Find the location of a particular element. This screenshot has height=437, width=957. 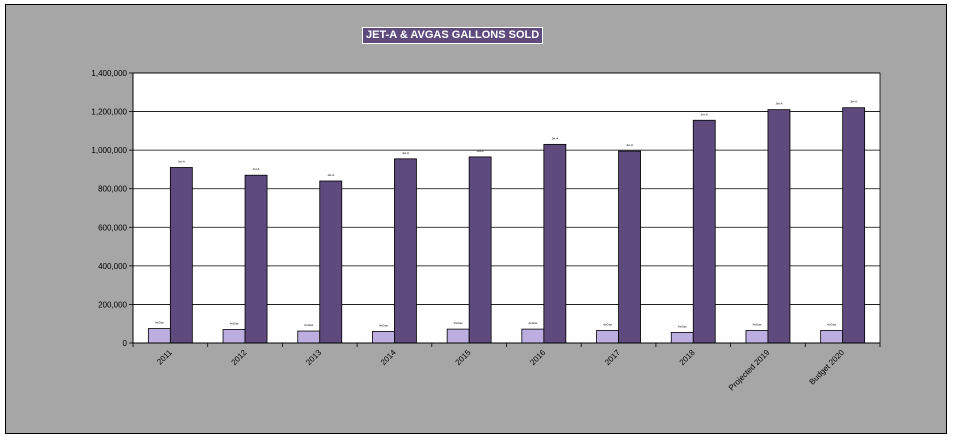

y-tick-label: 1,400,000 is located at coordinates (109, 73).